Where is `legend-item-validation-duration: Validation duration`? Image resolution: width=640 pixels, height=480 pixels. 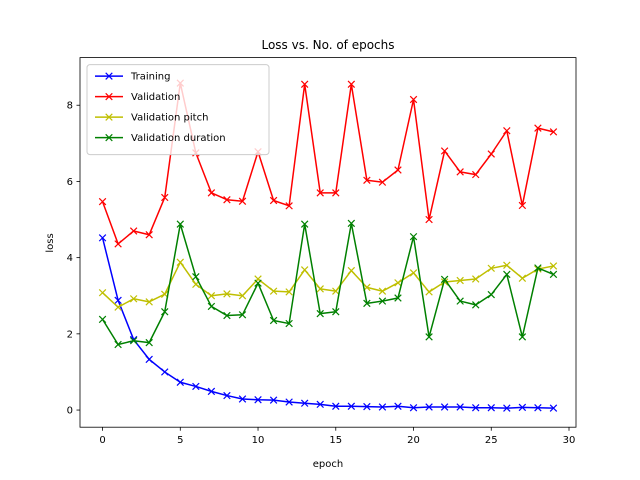 legend-item-validation-duration: Validation duration is located at coordinates (160, 138).